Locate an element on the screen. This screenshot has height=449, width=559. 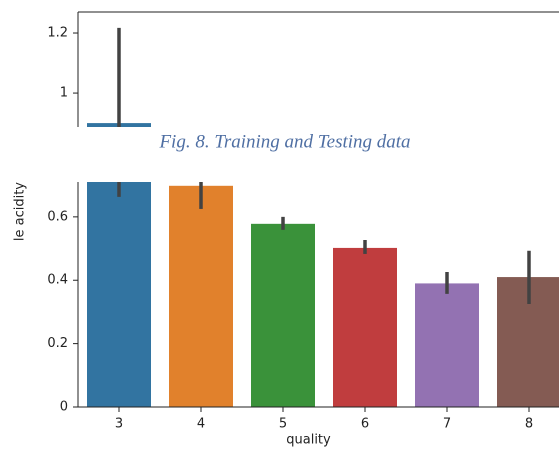
x-axis-label: quality is located at coordinates (308, 440).